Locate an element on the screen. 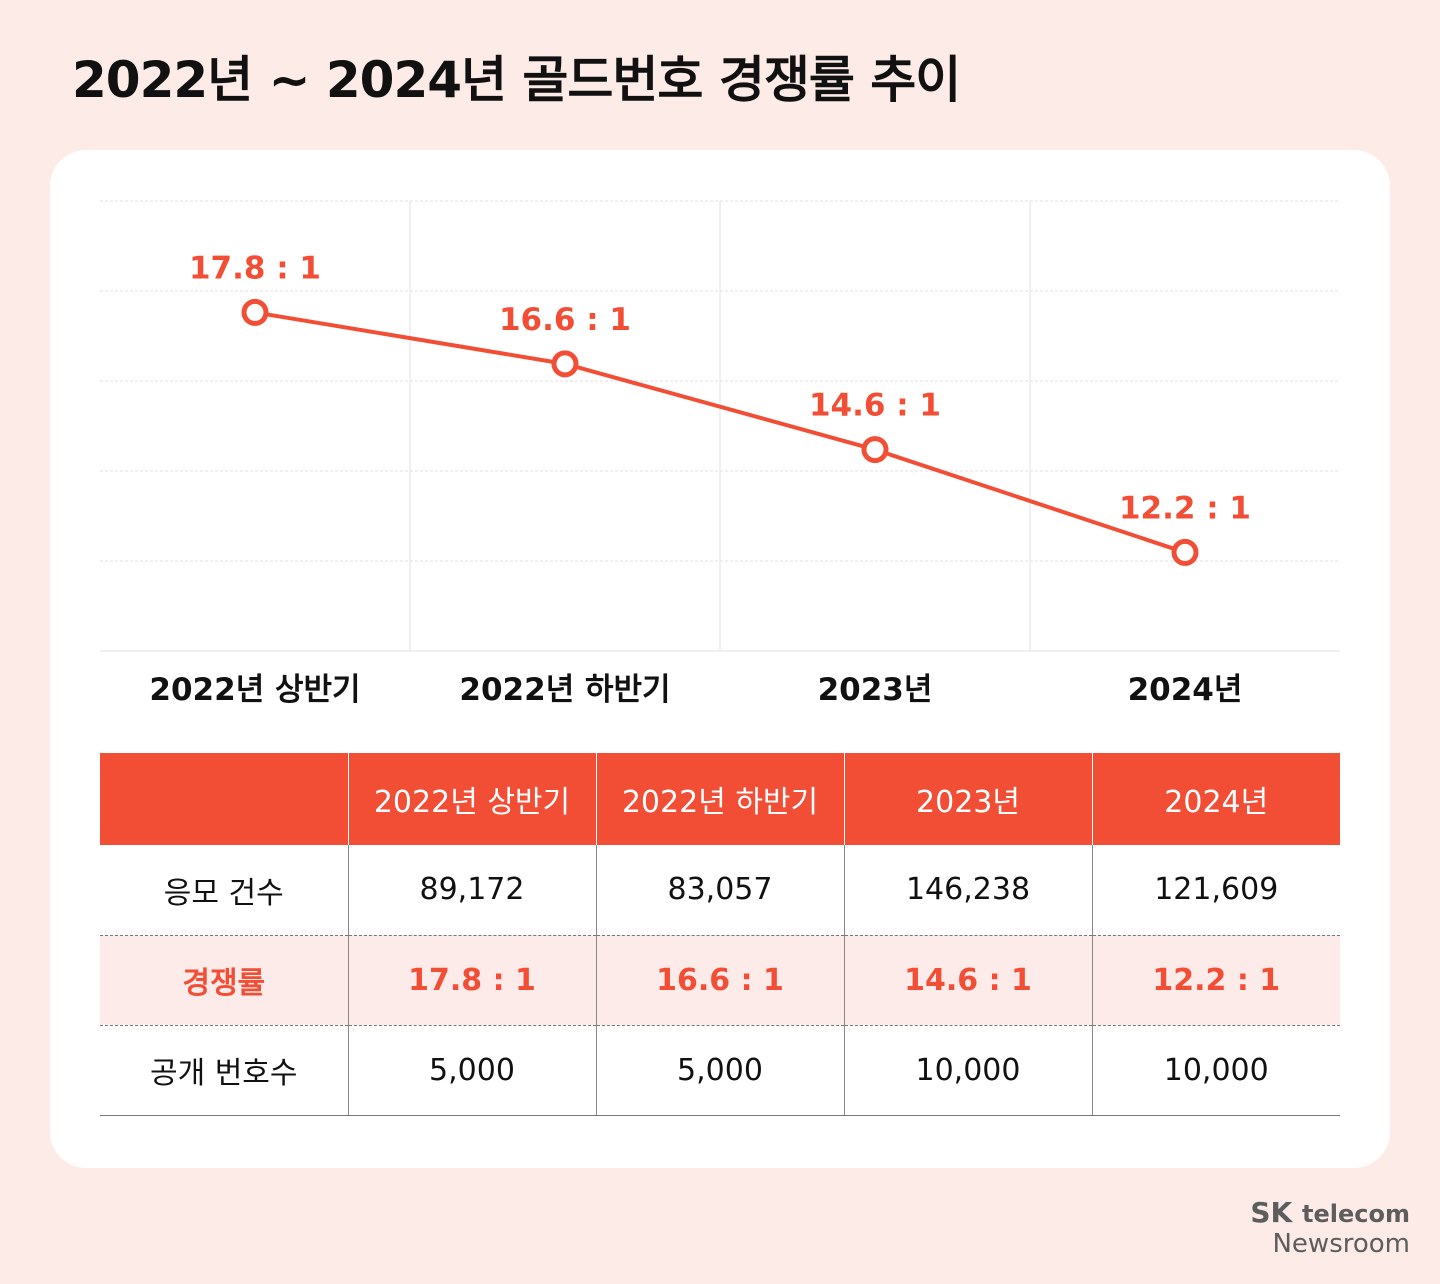  table-cell: 17.8 : 1 is located at coordinates (471, 980).